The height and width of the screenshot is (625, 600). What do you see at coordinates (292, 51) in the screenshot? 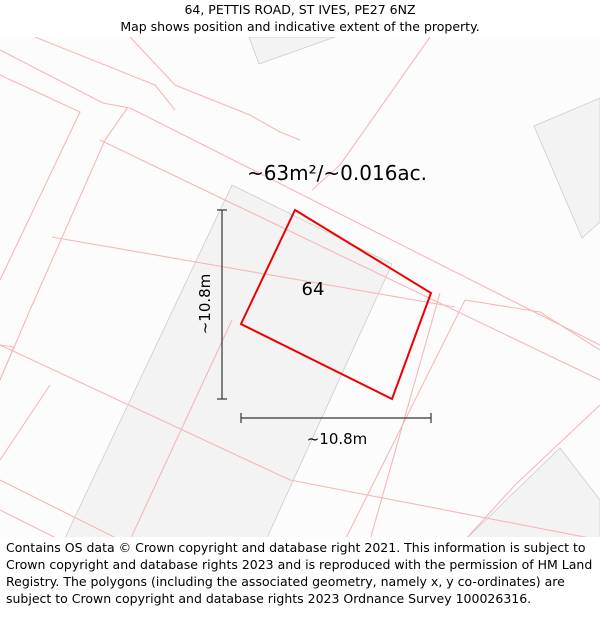
I see `building-top` at bounding box center [292, 51].